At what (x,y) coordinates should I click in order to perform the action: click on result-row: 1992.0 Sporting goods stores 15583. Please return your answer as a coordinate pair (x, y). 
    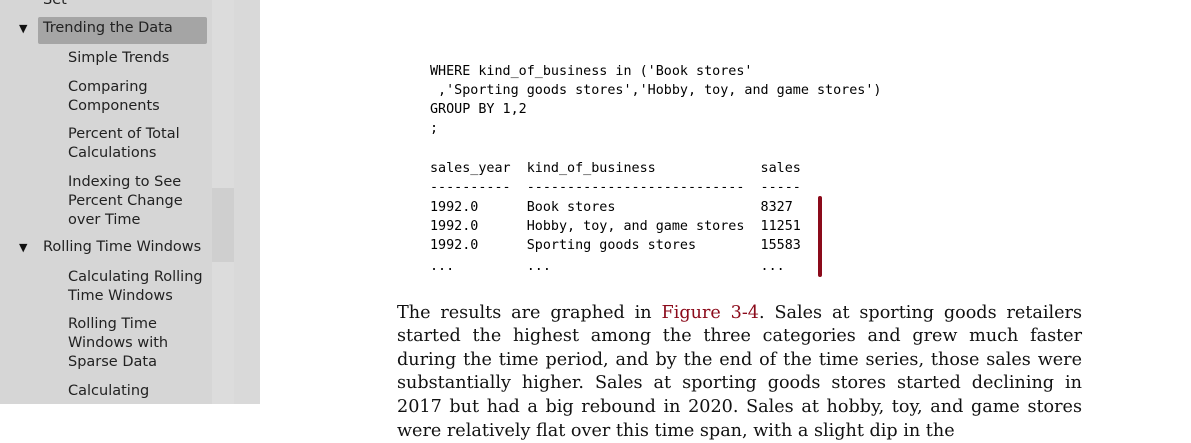
    Looking at the image, I should click on (615, 245).